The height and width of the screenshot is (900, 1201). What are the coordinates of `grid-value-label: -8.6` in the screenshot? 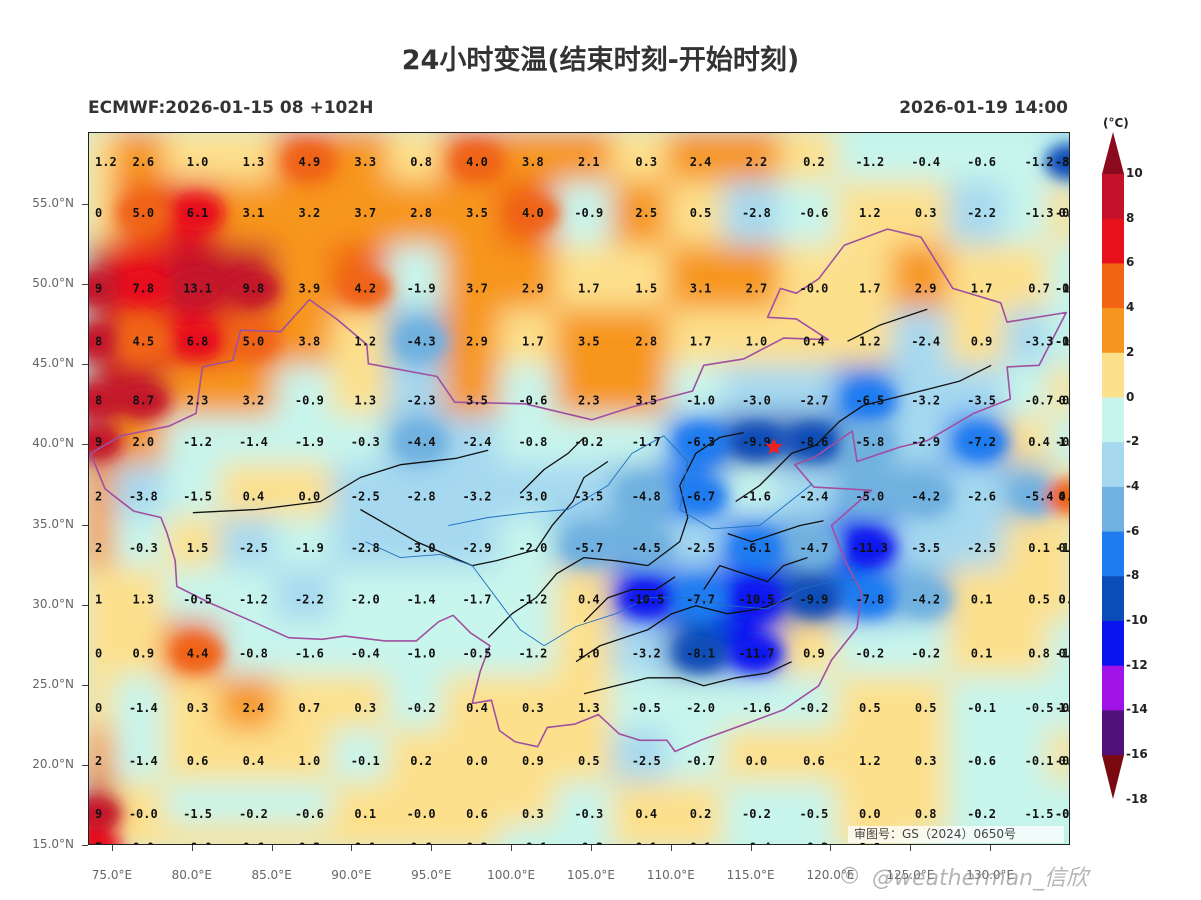 It's located at (813, 442).